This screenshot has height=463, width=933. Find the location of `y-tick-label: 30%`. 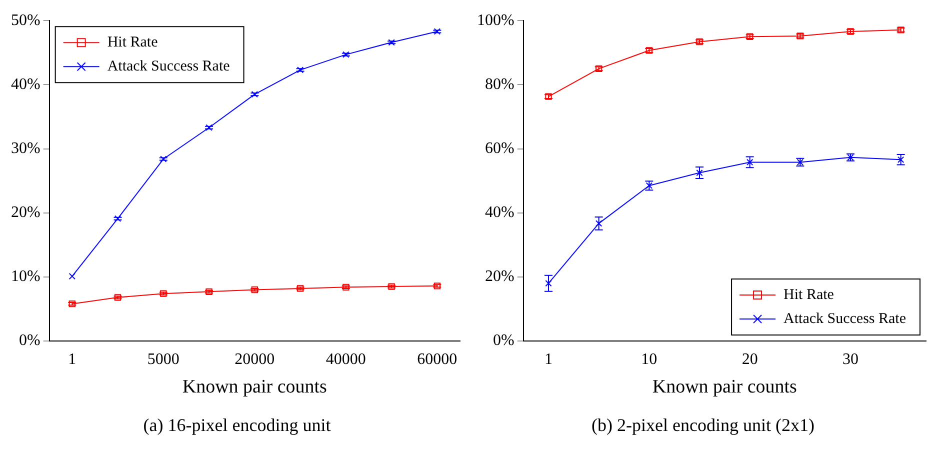

y-tick-label: 30% is located at coordinates (25, 148).